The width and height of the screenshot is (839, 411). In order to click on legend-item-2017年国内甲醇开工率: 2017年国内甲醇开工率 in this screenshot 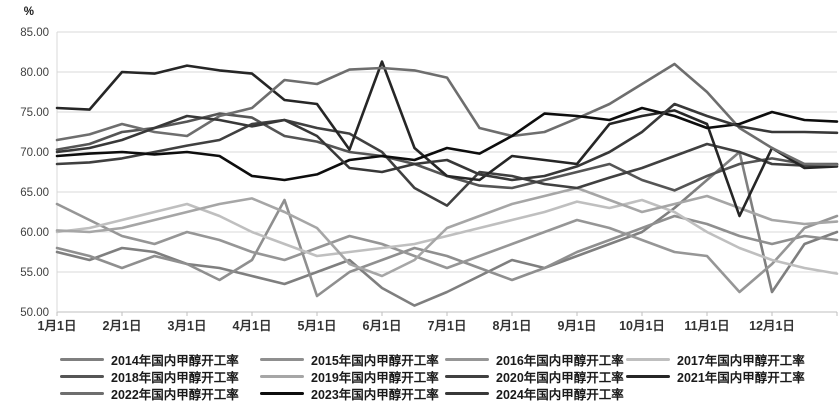, I will do `click(715, 359)`.